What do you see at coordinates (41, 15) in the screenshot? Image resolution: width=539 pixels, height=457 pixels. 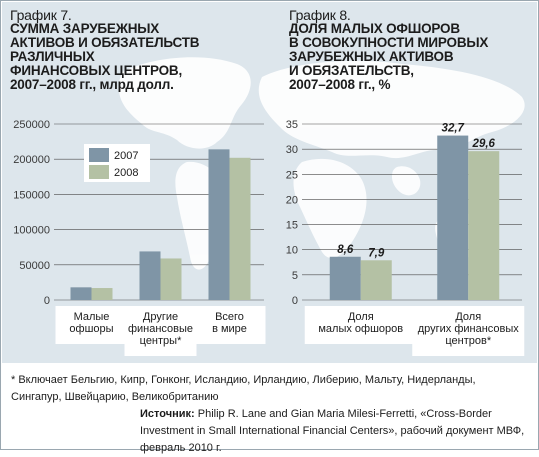 I see `chart-left-number: График 7.` at bounding box center [41, 15].